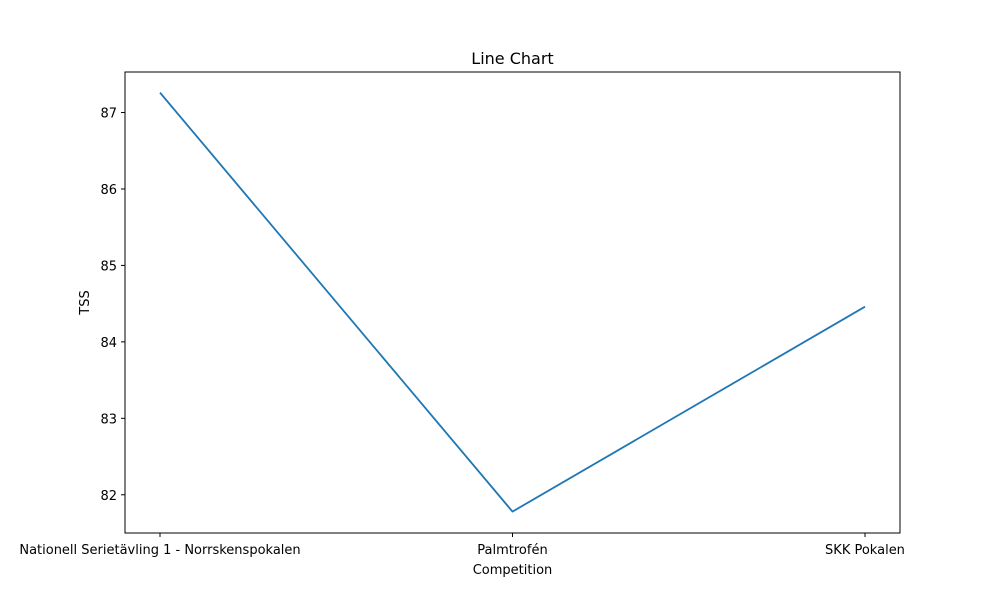  I want to click on y-tick-label: 87, so click(108, 114).